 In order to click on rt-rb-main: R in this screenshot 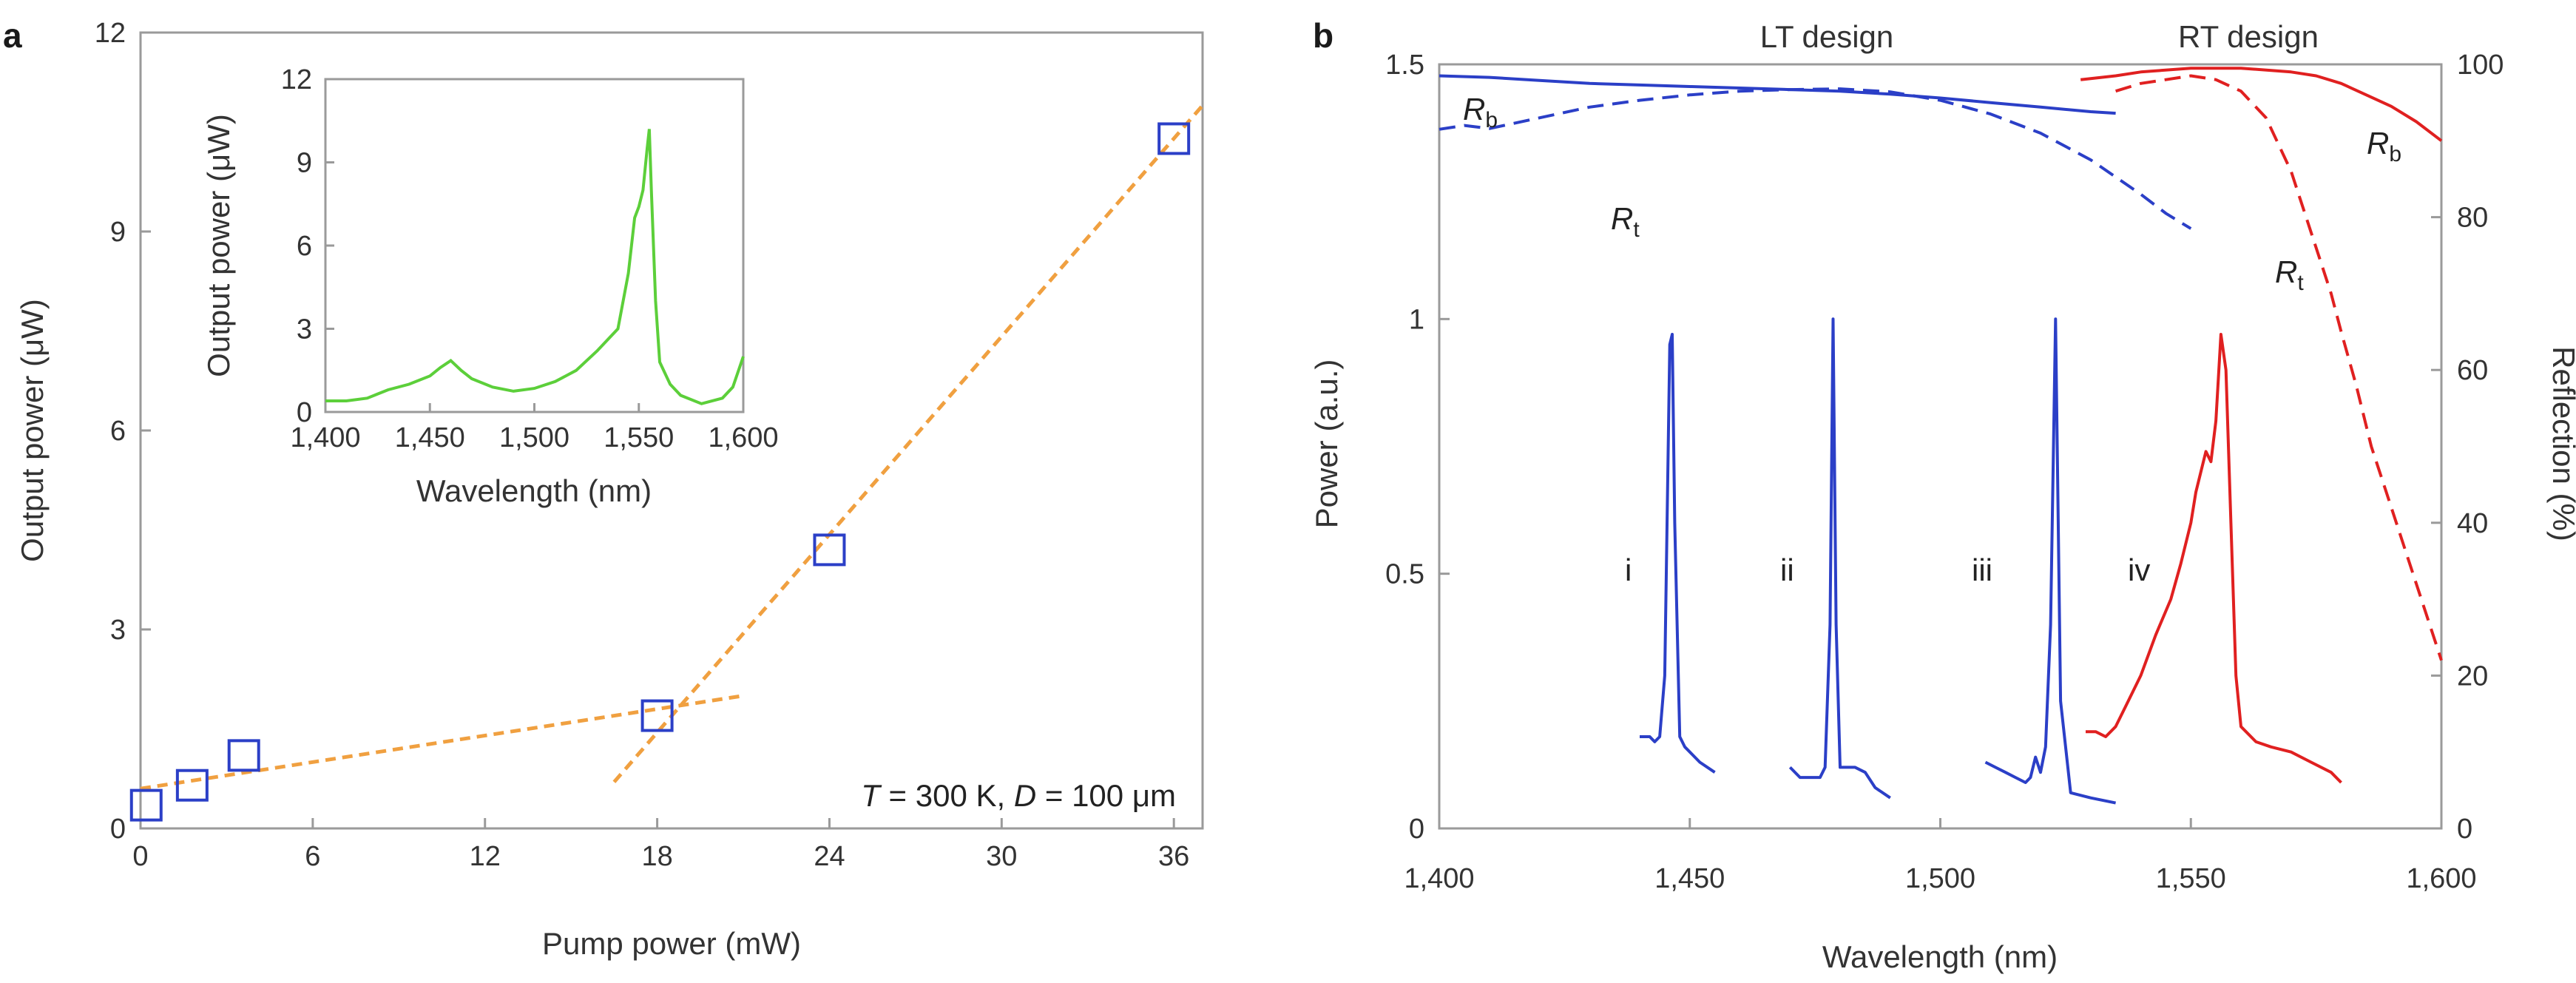, I will do `click(2378, 143)`.